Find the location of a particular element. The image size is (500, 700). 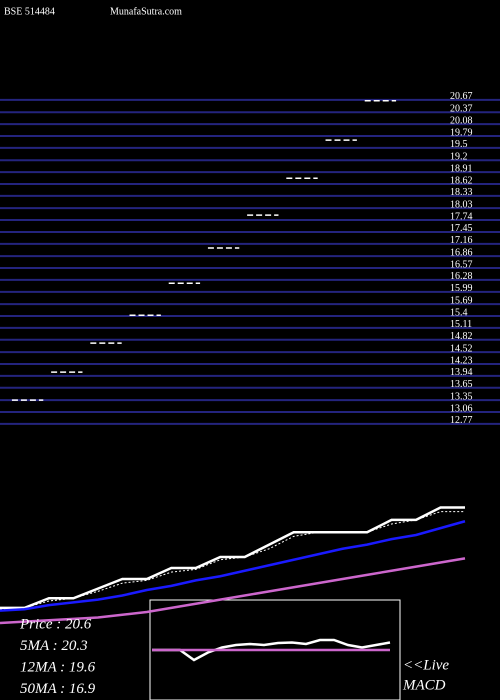

y-tick-label: 20.67 is located at coordinates (461, 96).